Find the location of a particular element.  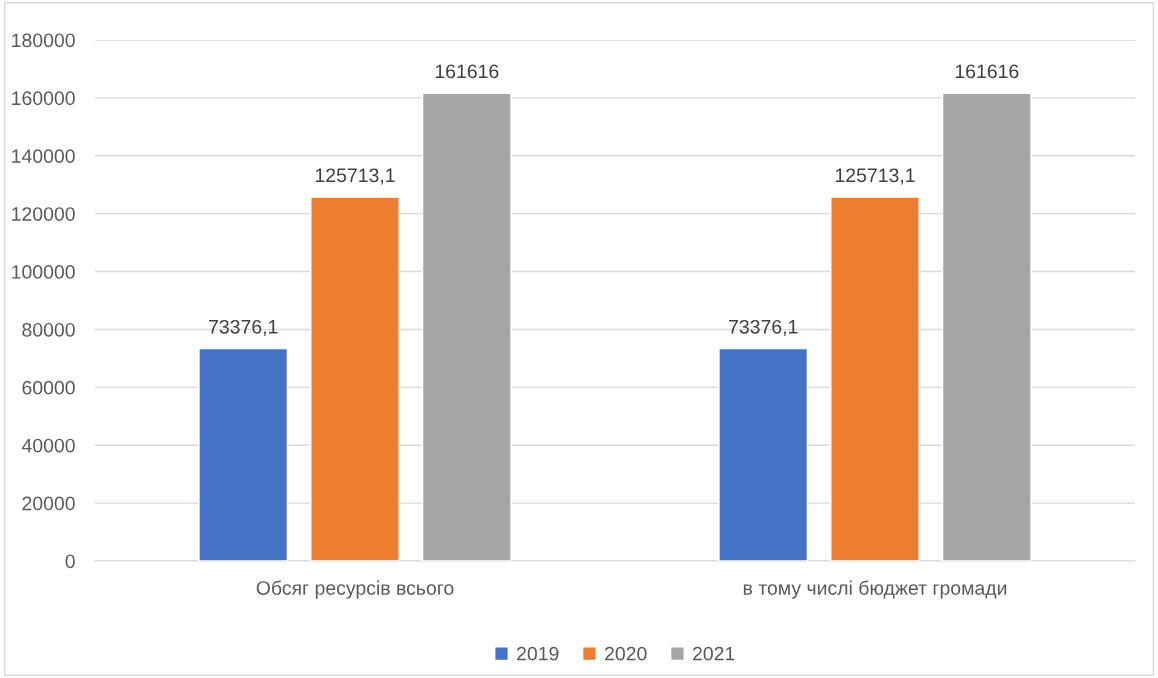

y-tick-label: 160000 is located at coordinates (43, 98).